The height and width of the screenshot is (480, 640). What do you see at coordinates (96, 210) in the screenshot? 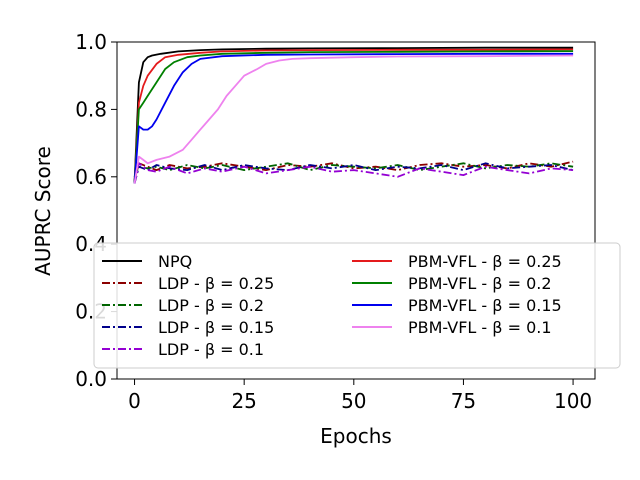
I see `y-axis: 0.00.20.40.60.81.0` at bounding box center [96, 210].